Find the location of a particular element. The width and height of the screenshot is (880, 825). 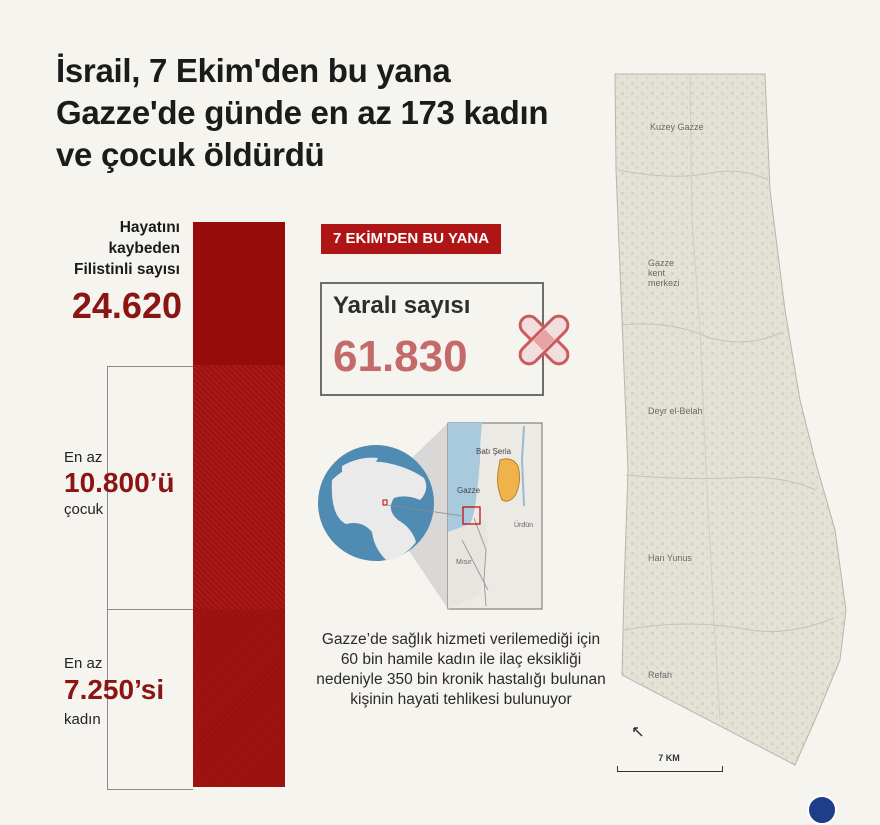

north-arrow-icon is located at coordinates (638, 732).